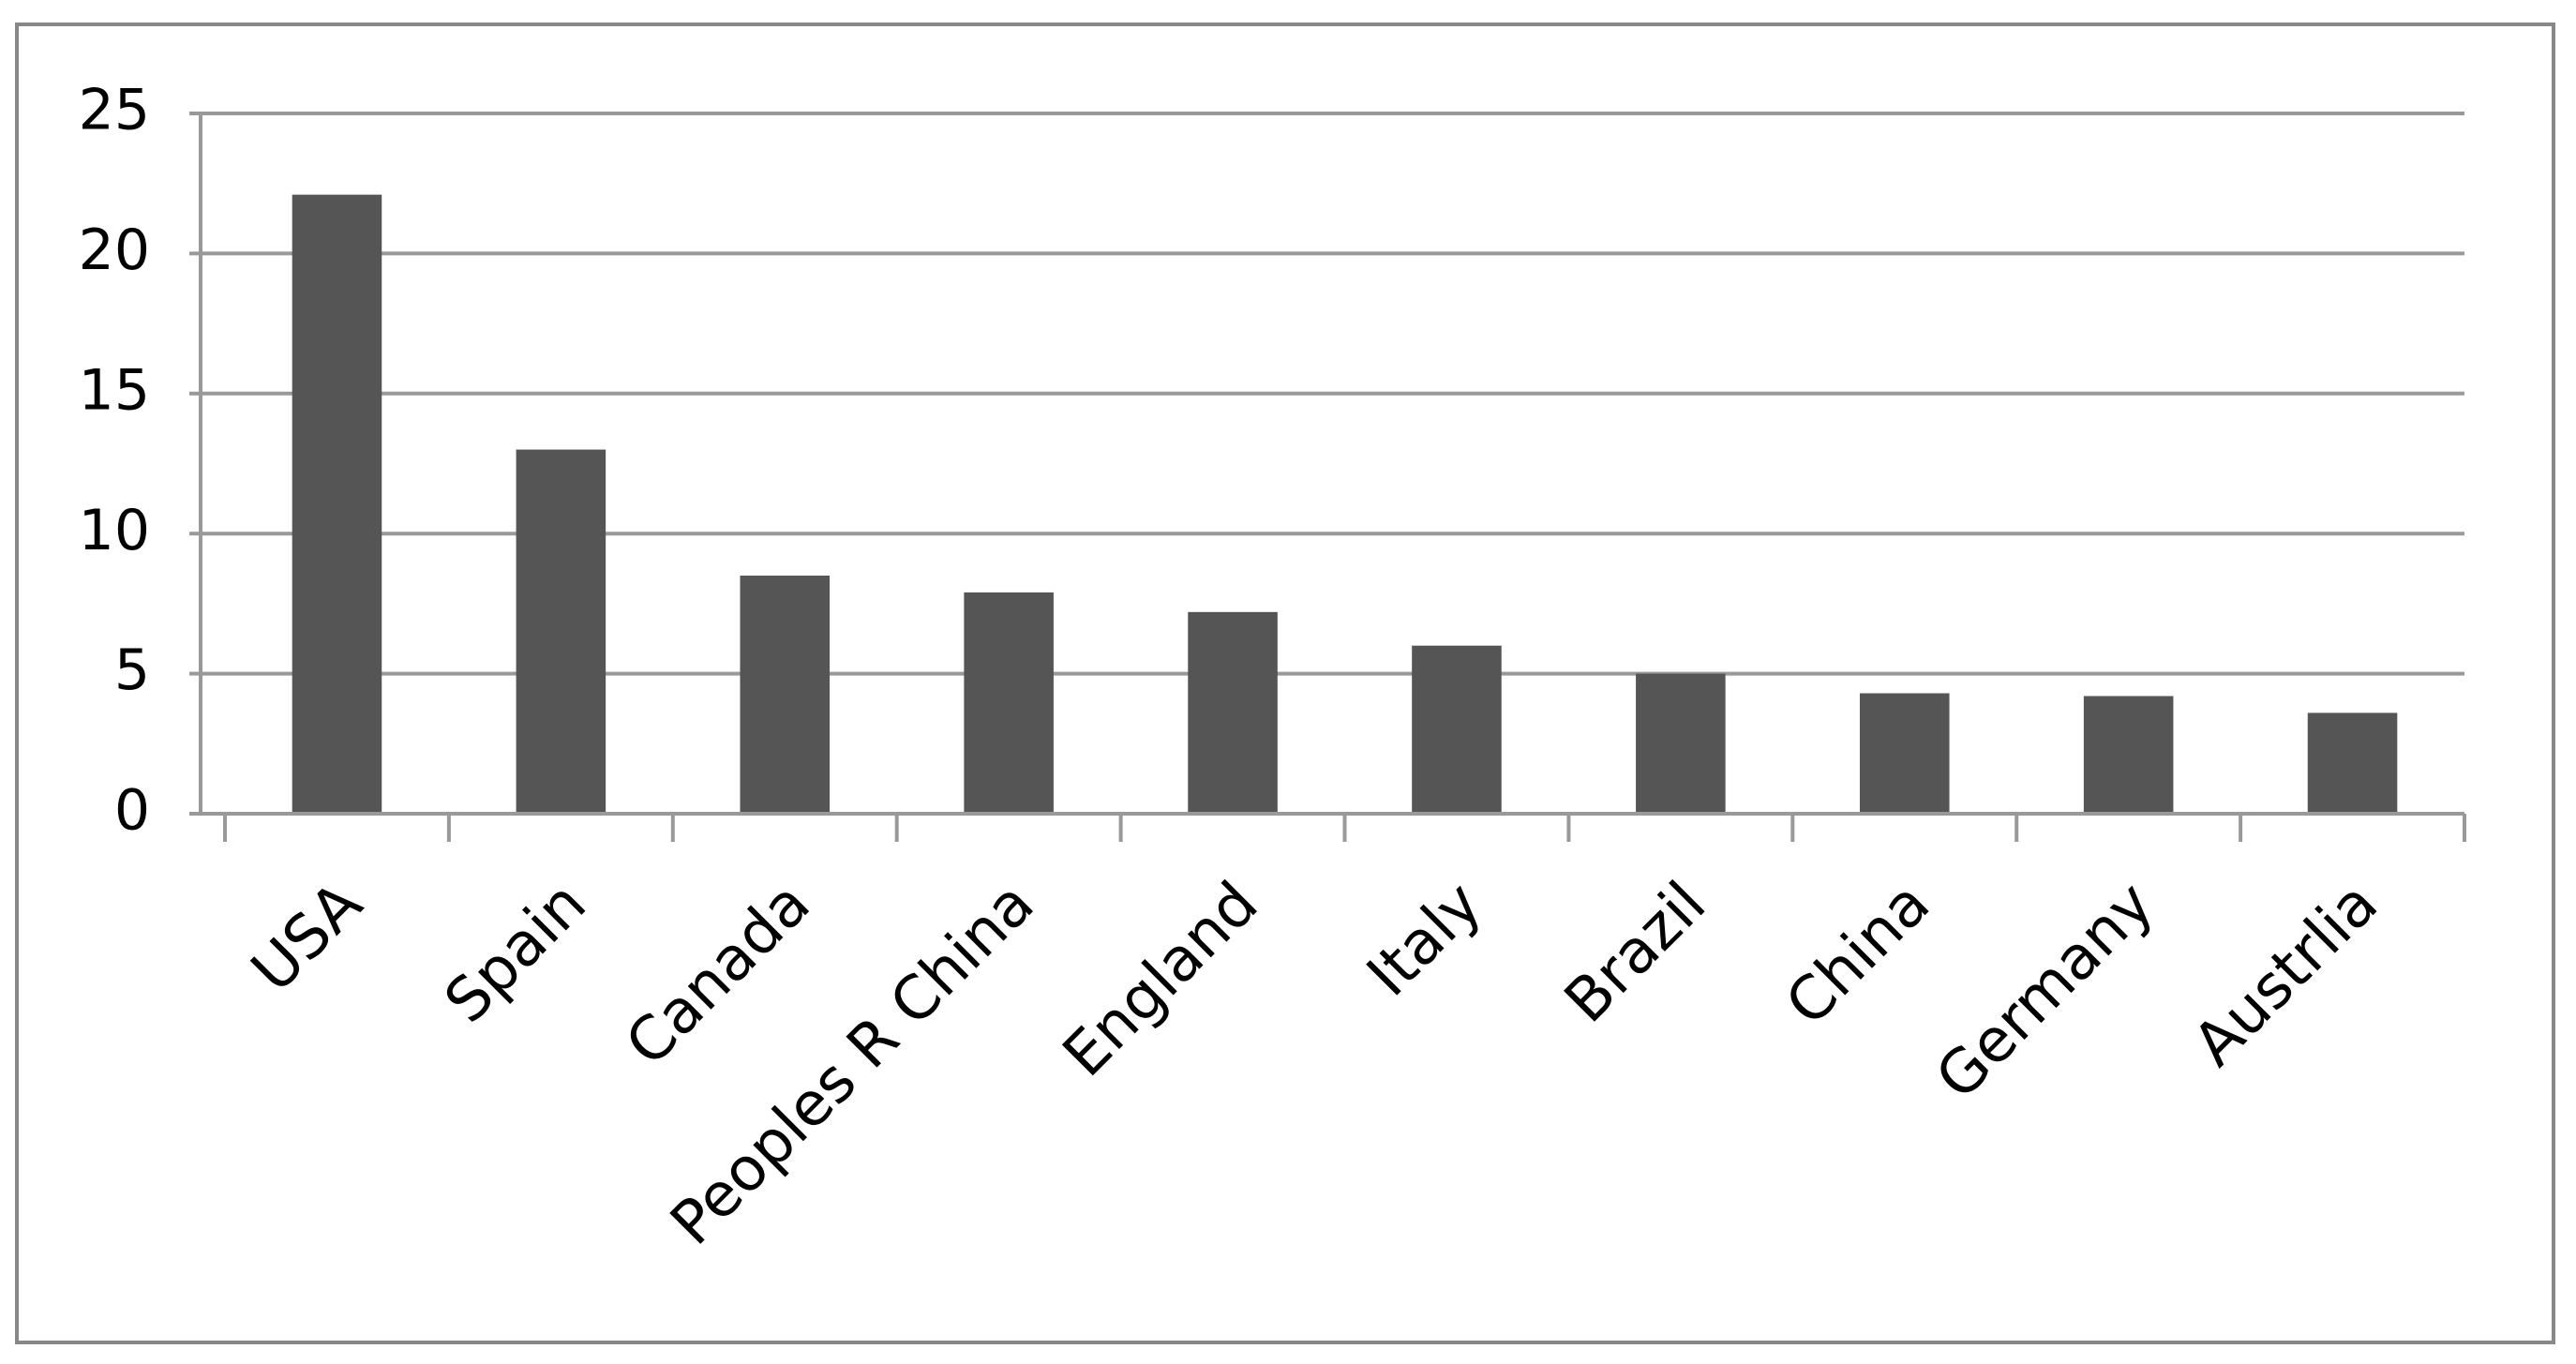 The image size is (2576, 1364). I want to click on y-tick-label: 0, so click(132, 811).